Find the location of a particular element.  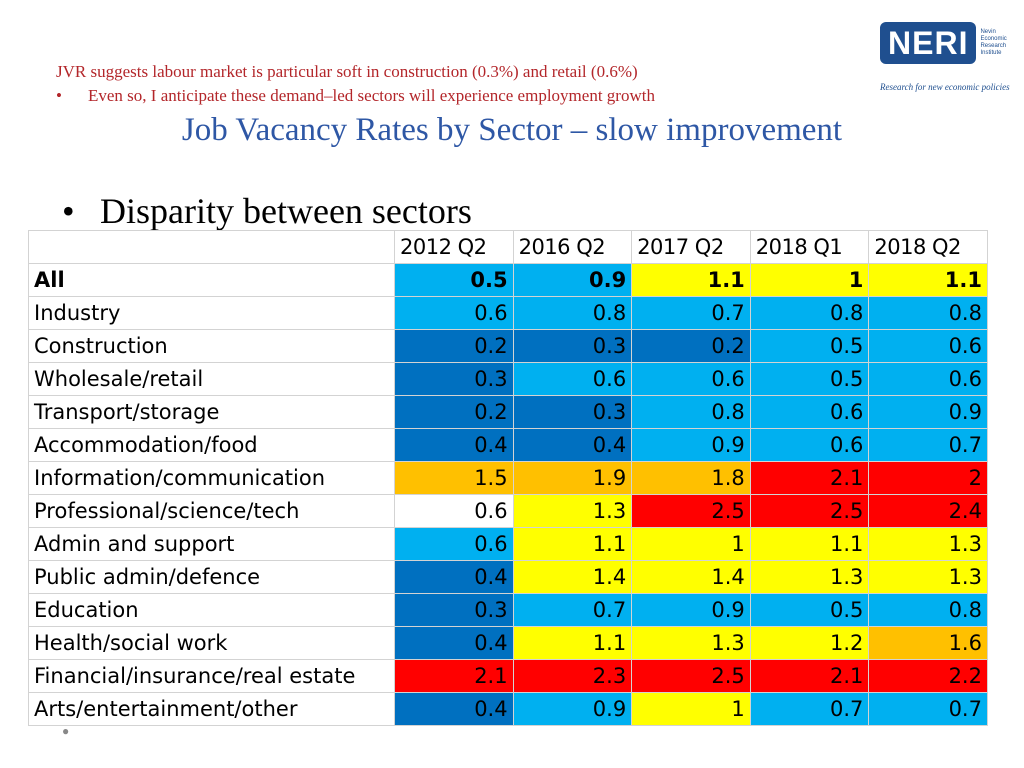

table-row: Public admin/defence 0.4 1.4 1.4 1.3 1.3 is located at coordinates (508, 577).